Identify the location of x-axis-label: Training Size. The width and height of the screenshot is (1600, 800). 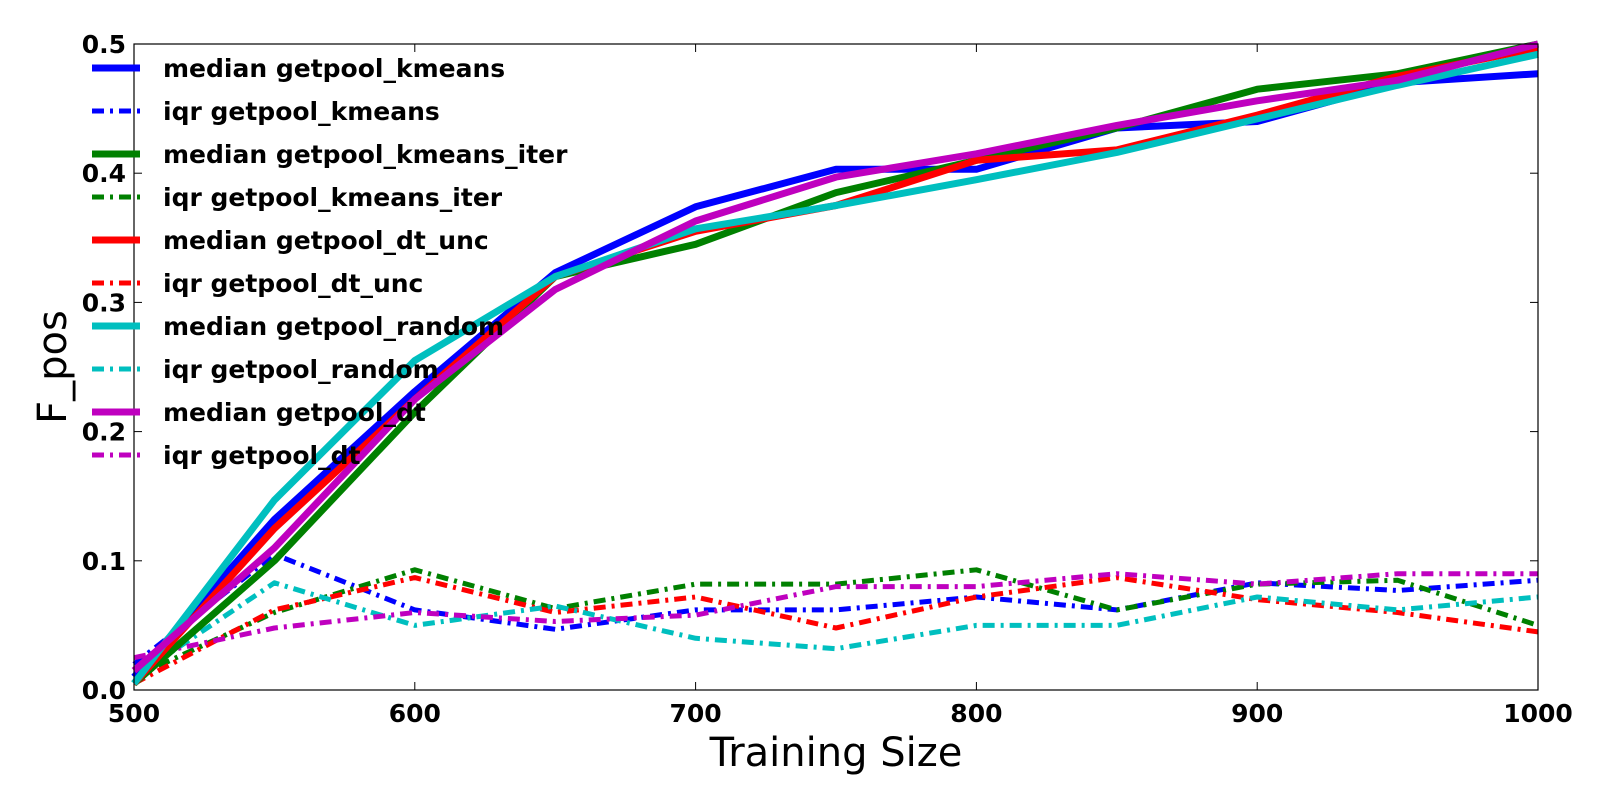
(836, 753).